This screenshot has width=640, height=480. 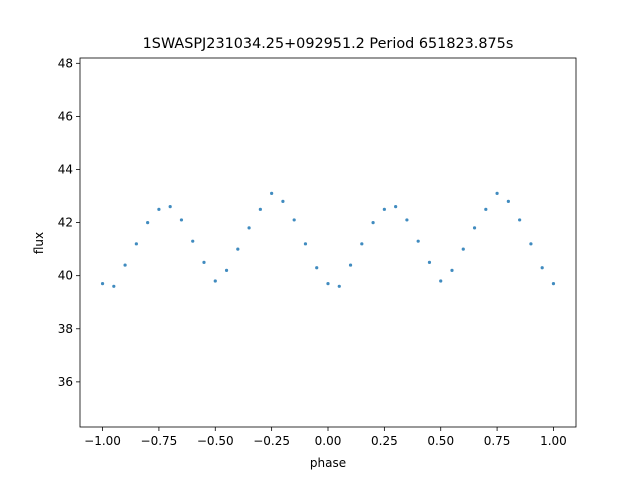 I want to click on y-tick-label: 42, so click(x=65, y=223).